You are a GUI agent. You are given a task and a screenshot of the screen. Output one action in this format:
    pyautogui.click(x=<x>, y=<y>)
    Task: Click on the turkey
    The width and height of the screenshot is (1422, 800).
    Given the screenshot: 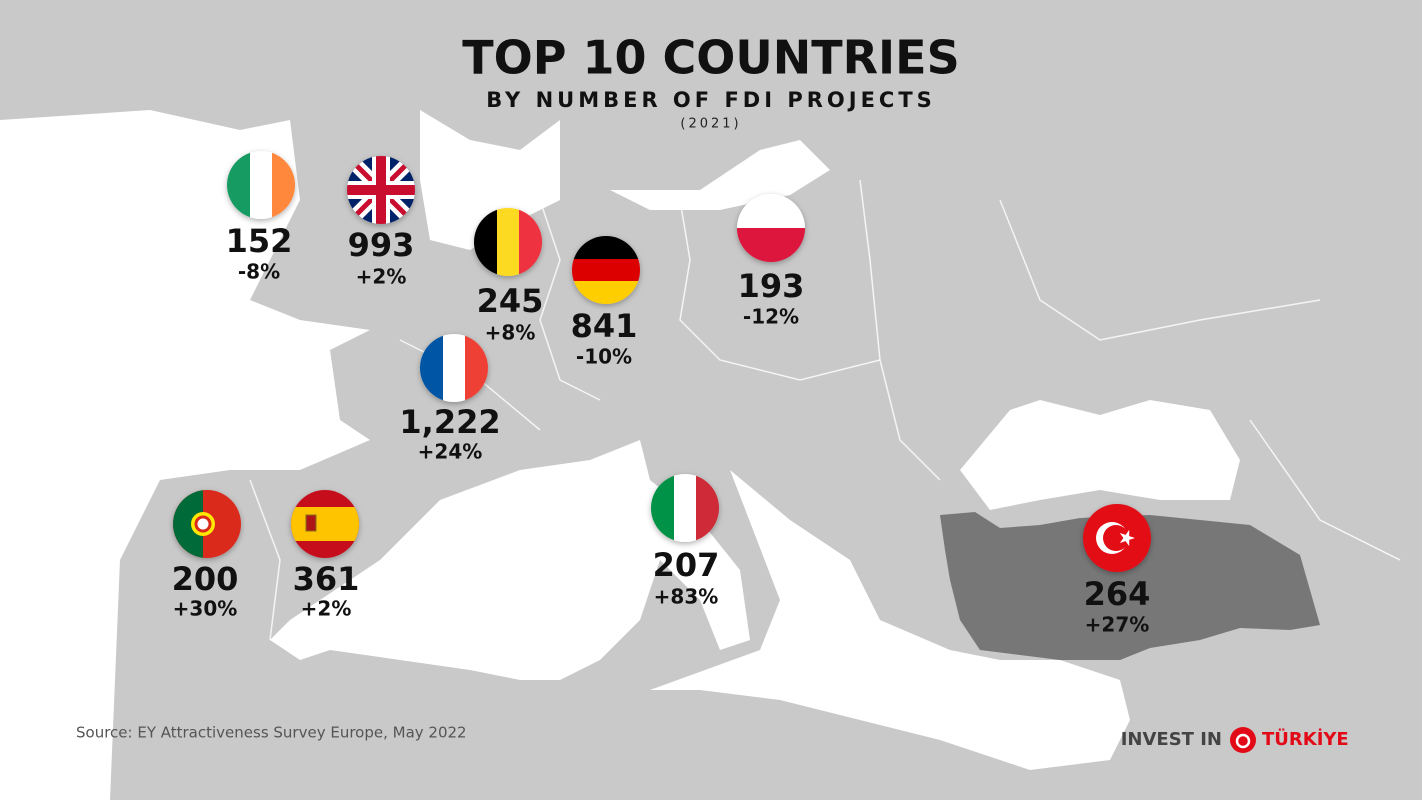 What is the action you would take?
    pyautogui.click(x=1130, y=586)
    